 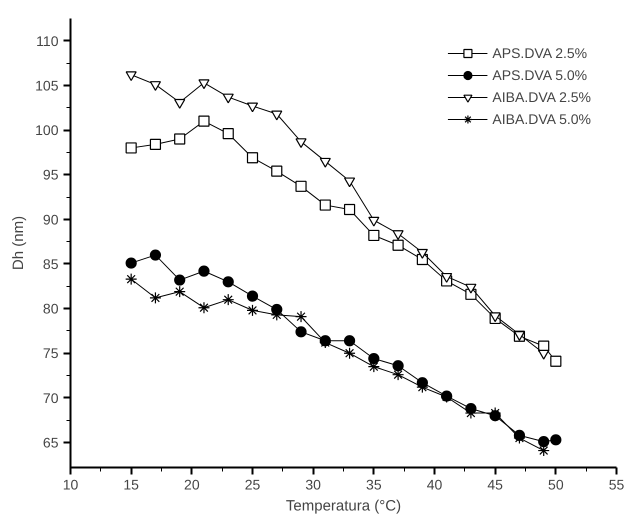 What do you see at coordinates (50, 219) in the screenshot?
I see `y-tick-label: 90` at bounding box center [50, 219].